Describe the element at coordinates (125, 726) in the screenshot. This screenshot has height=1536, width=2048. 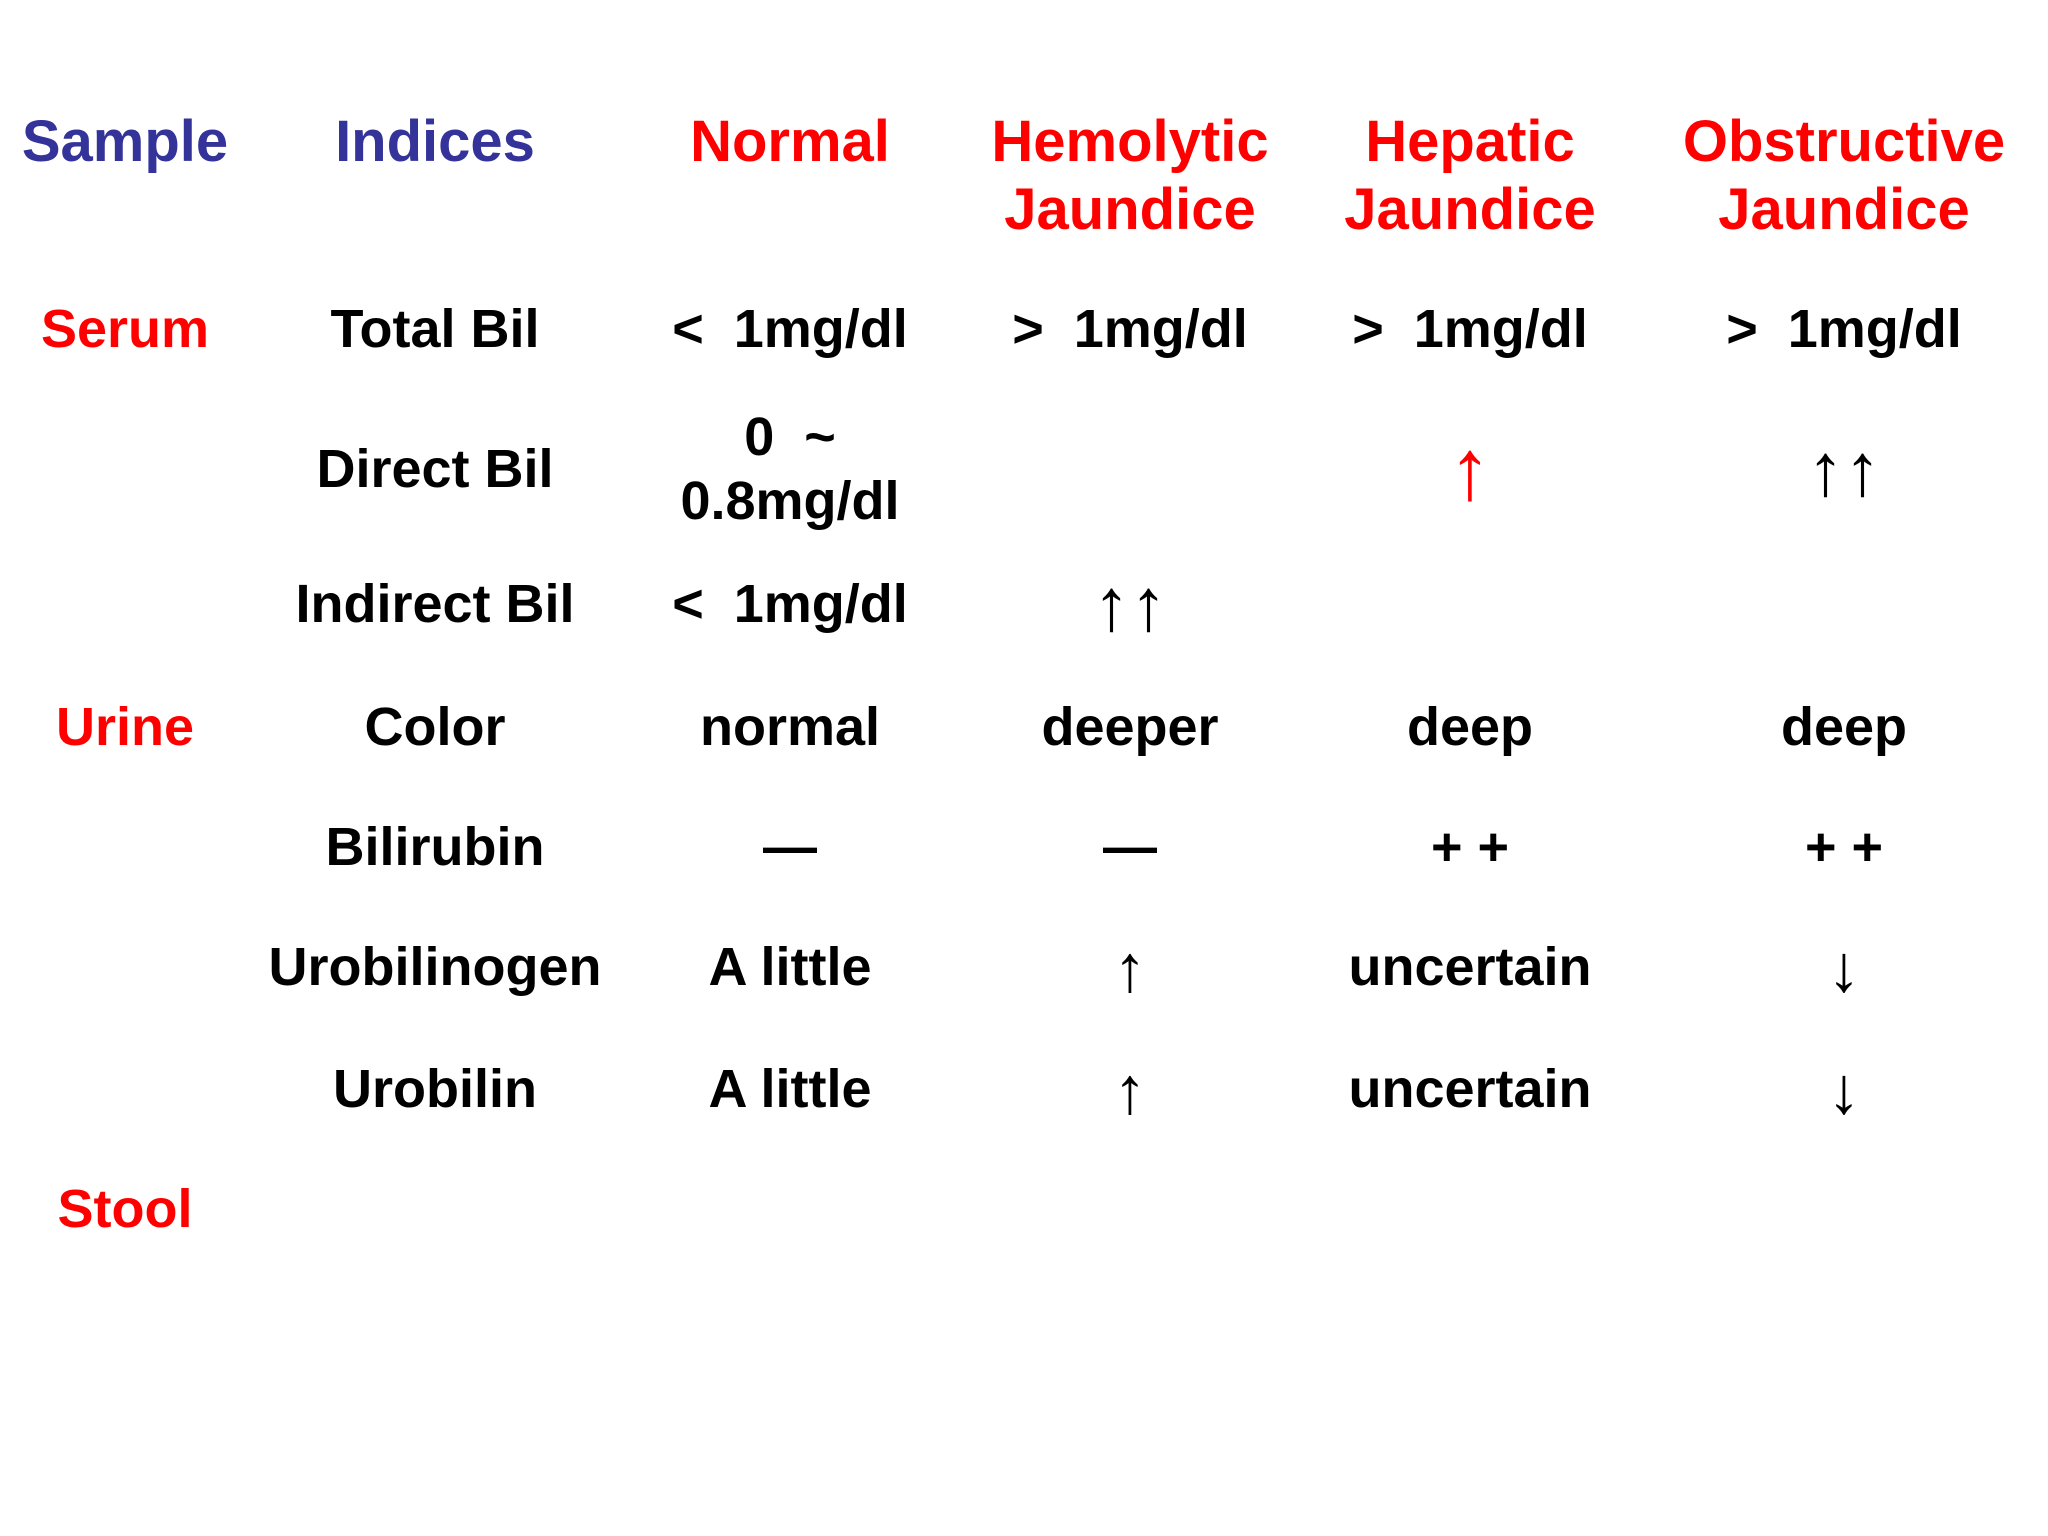
I see `sample-label-urine: Urine` at that location.